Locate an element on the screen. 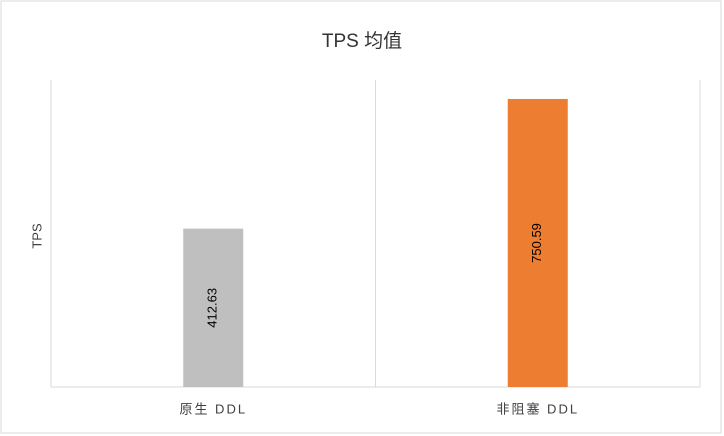  data-label: 412.63 is located at coordinates (212, 308).